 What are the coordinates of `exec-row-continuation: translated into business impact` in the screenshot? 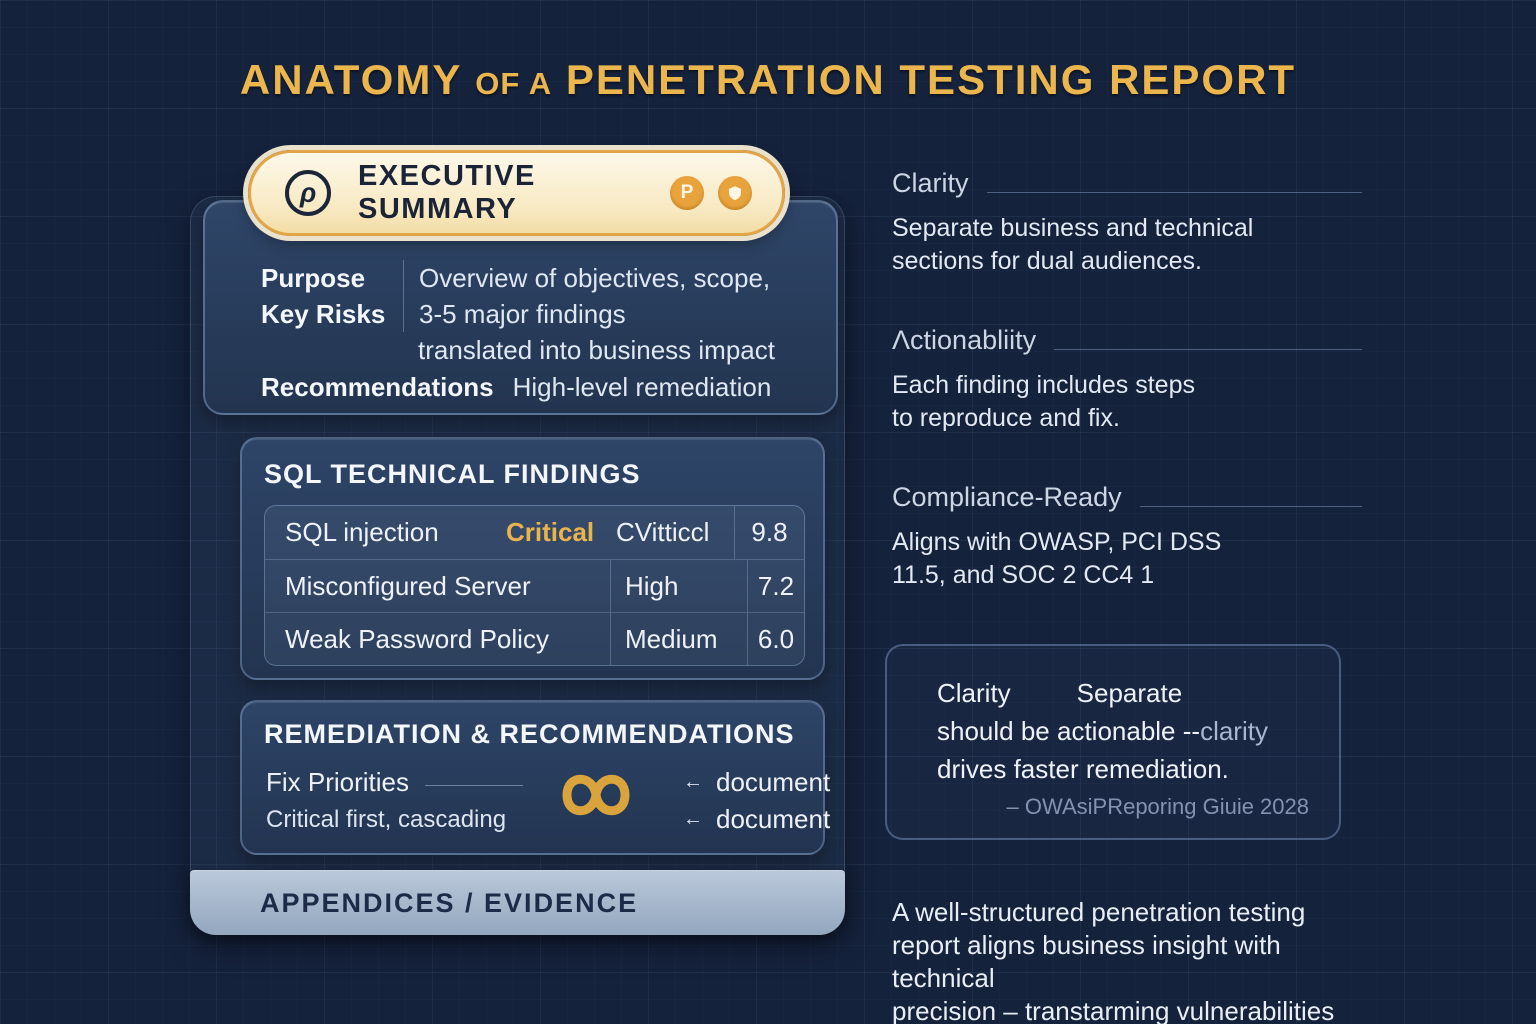 It's located at (538, 350).